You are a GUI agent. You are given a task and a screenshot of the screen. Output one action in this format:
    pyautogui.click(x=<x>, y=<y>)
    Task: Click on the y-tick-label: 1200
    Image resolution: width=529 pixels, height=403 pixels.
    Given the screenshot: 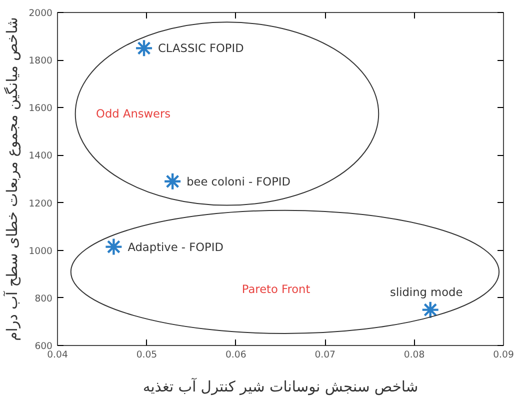 What is the action you would take?
    pyautogui.click(x=40, y=204)
    